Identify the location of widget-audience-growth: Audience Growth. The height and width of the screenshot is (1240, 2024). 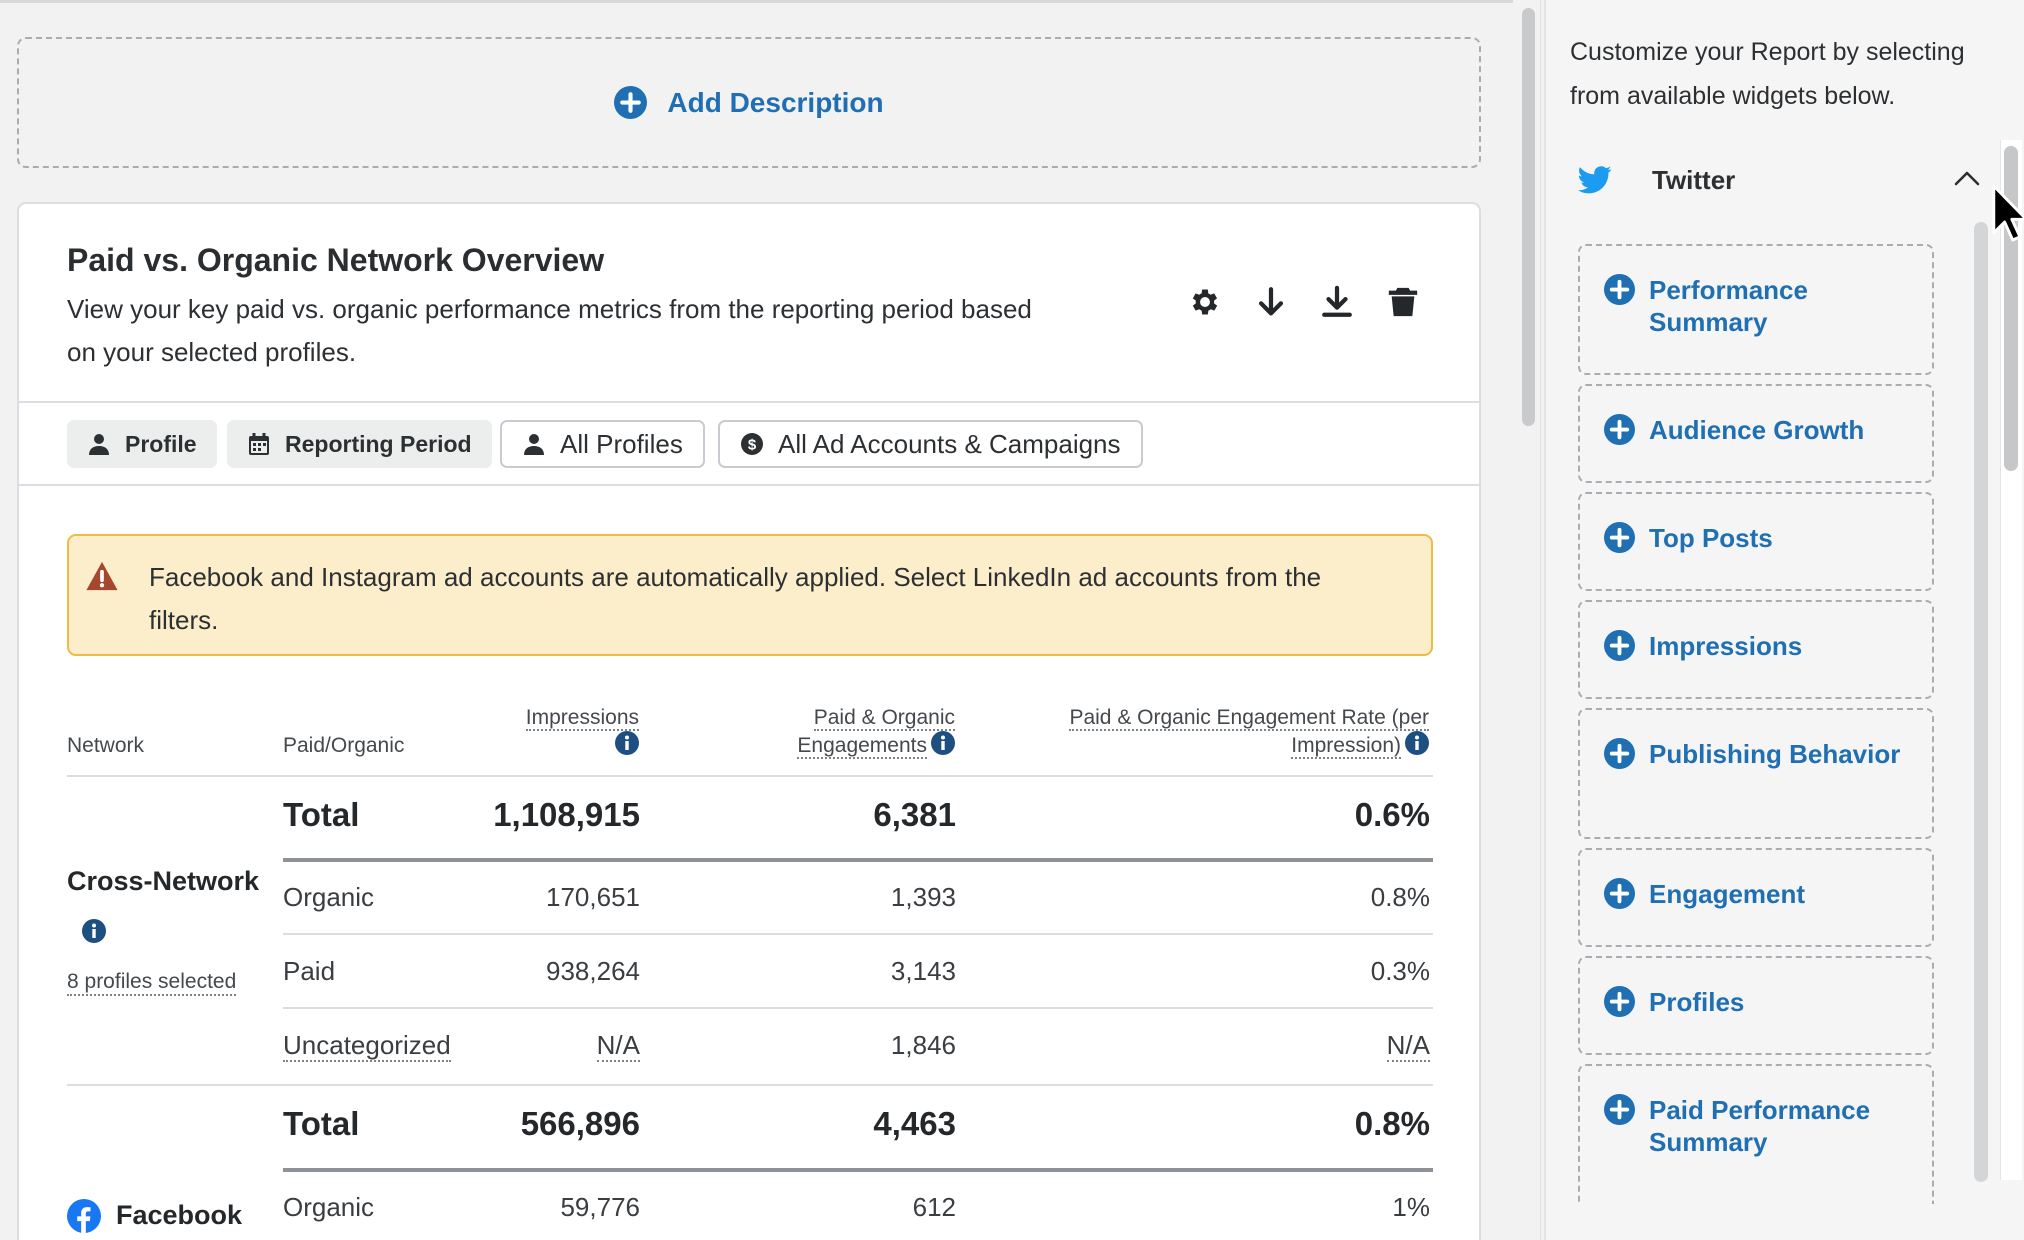
(1756, 433).